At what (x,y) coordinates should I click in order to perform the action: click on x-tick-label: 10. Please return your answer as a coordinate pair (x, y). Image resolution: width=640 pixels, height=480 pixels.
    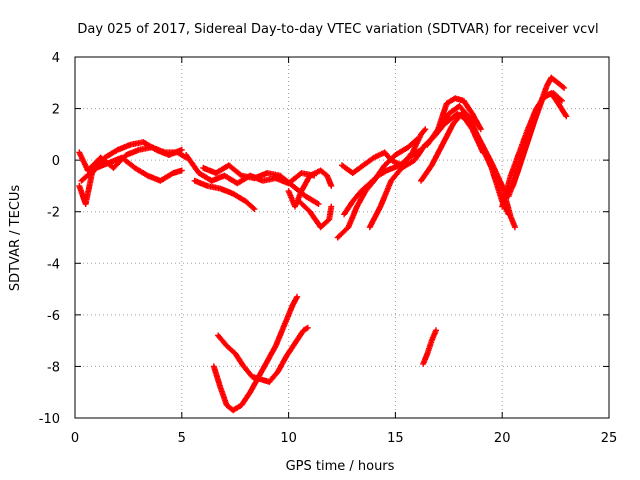
    Looking at the image, I should click on (288, 438).